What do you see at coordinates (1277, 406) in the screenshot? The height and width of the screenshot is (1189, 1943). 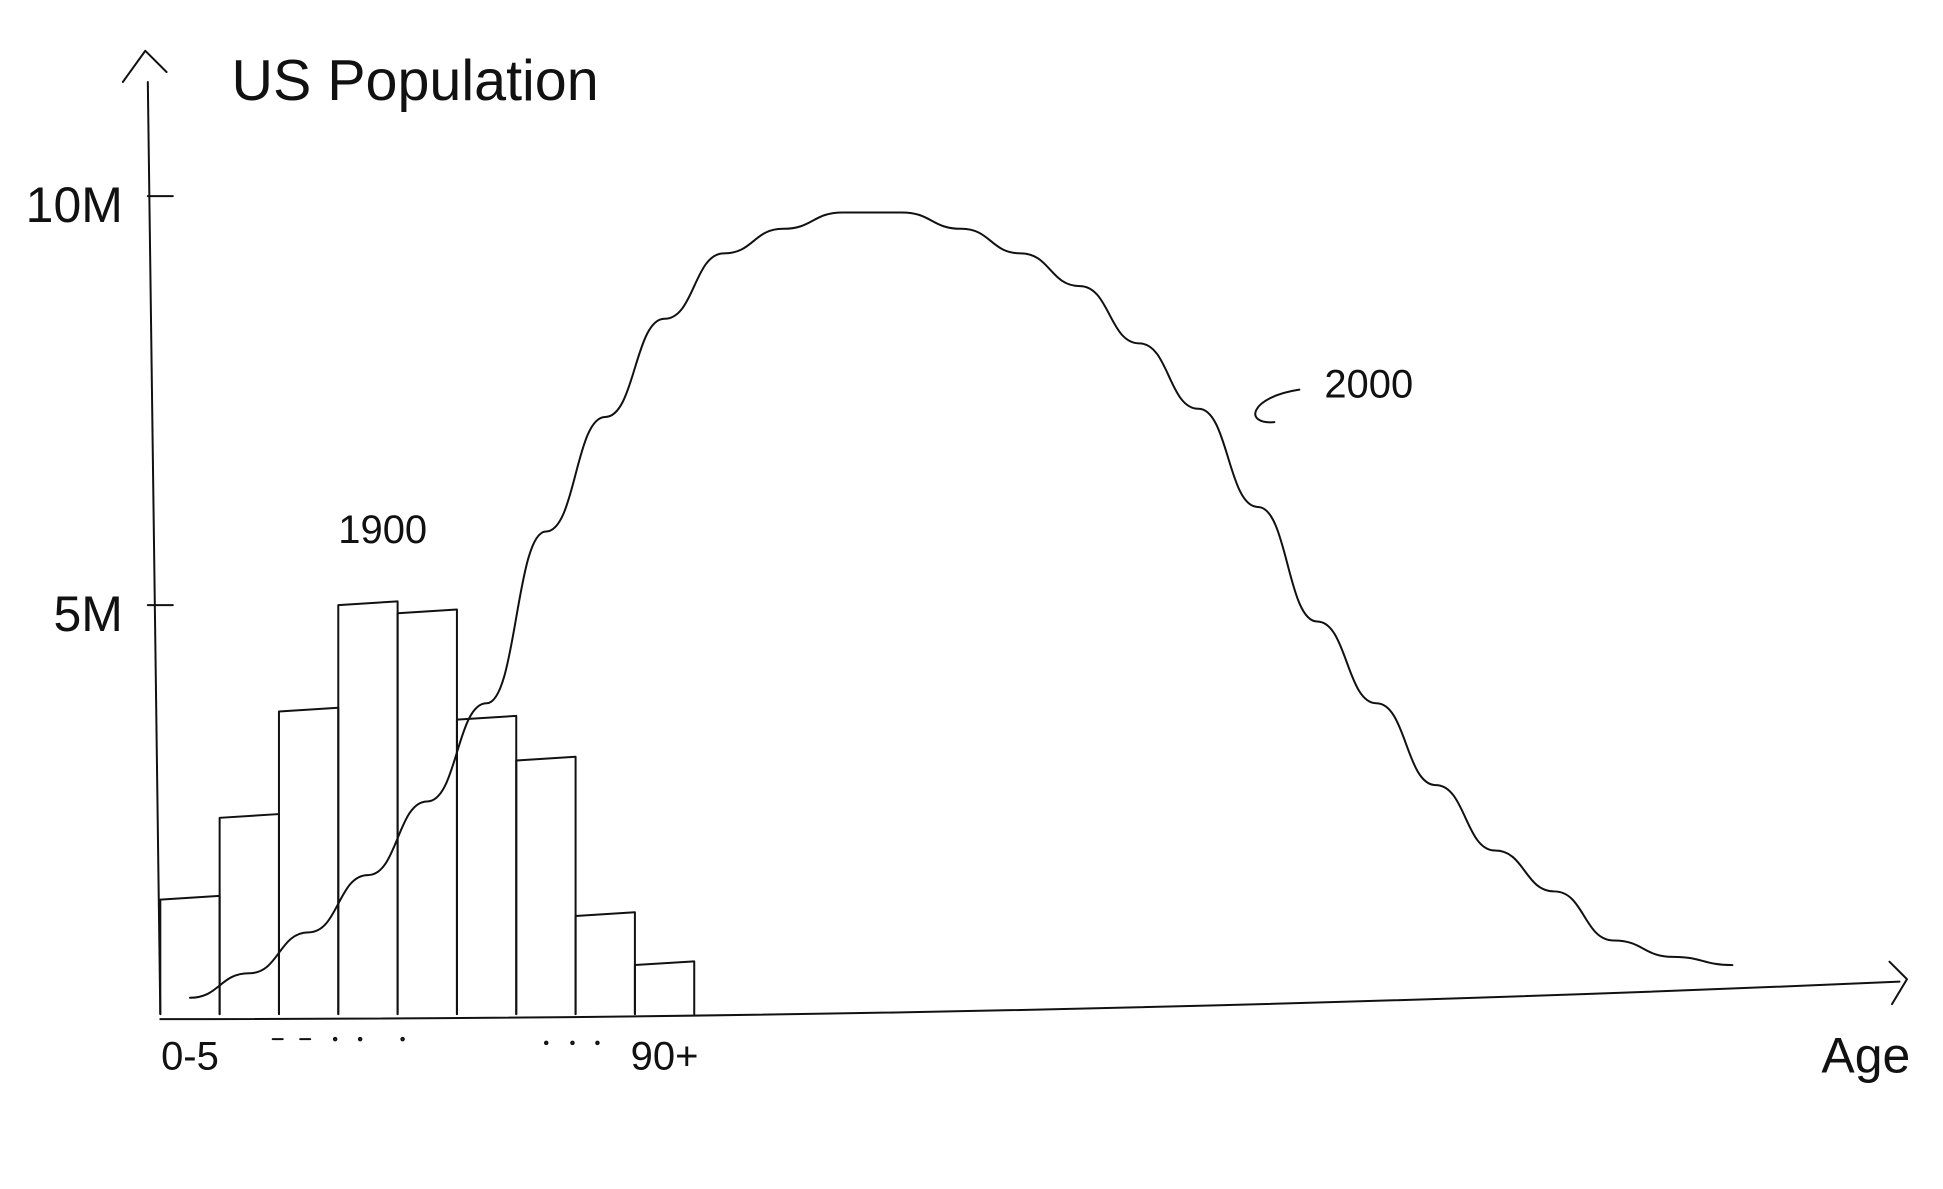 I see `annotation-arrow` at bounding box center [1277, 406].